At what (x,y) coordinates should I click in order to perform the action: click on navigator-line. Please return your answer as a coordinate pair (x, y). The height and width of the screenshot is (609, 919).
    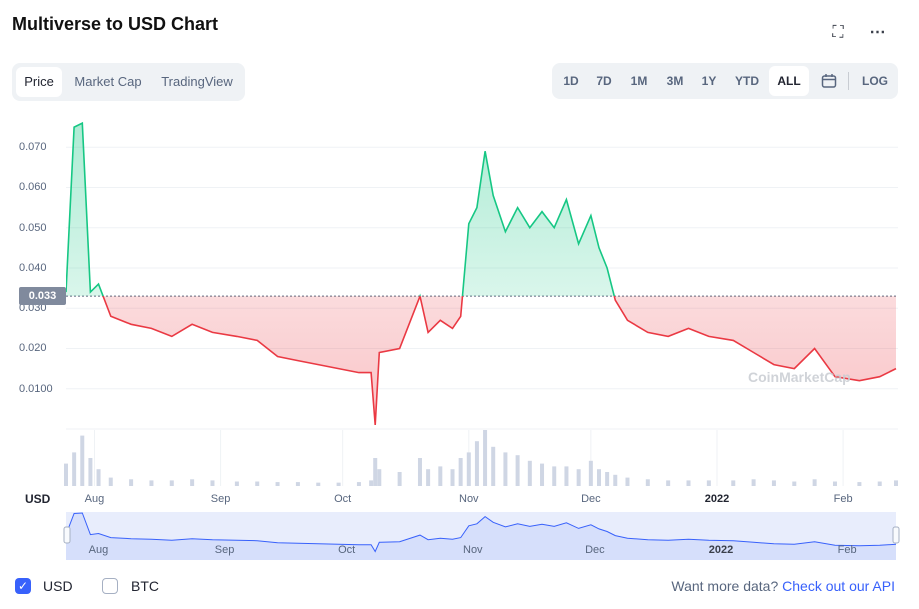
    Looking at the image, I should click on (481, 532).